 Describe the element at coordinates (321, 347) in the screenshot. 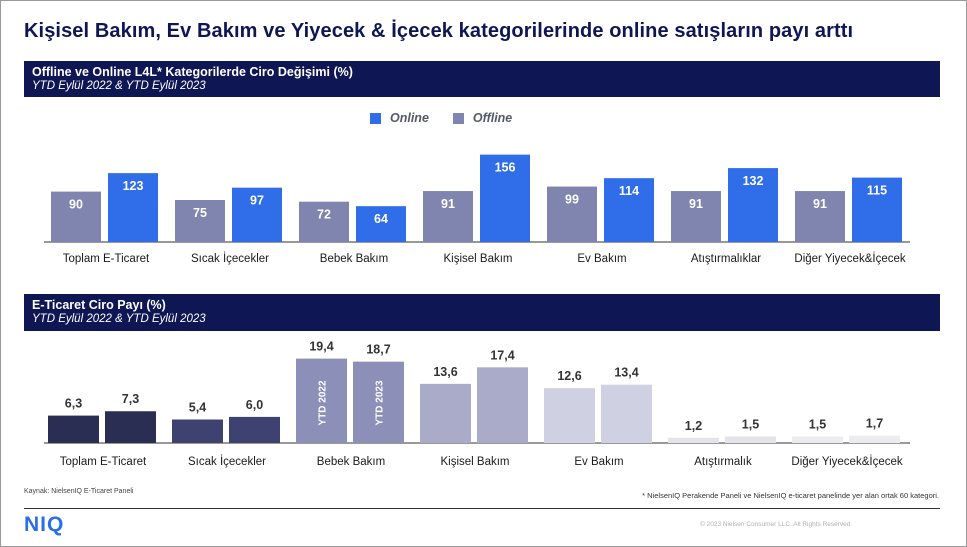

I see `label-2022-bebek-bak-m: 19,4` at that location.